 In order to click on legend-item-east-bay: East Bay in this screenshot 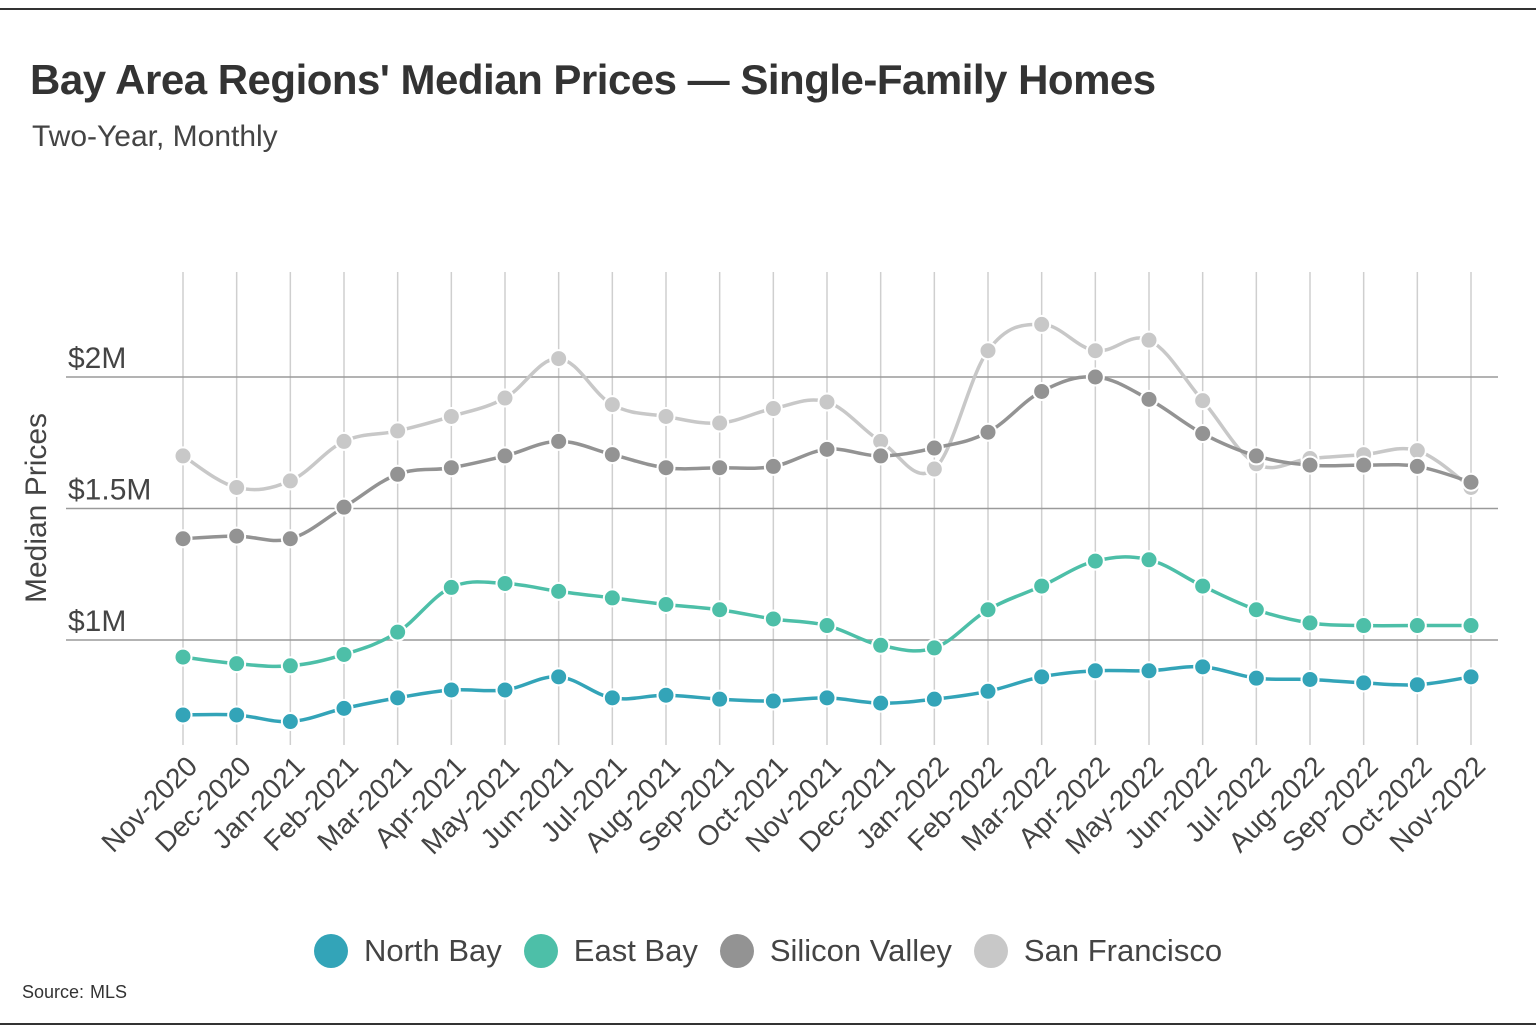, I will do `click(610, 951)`.